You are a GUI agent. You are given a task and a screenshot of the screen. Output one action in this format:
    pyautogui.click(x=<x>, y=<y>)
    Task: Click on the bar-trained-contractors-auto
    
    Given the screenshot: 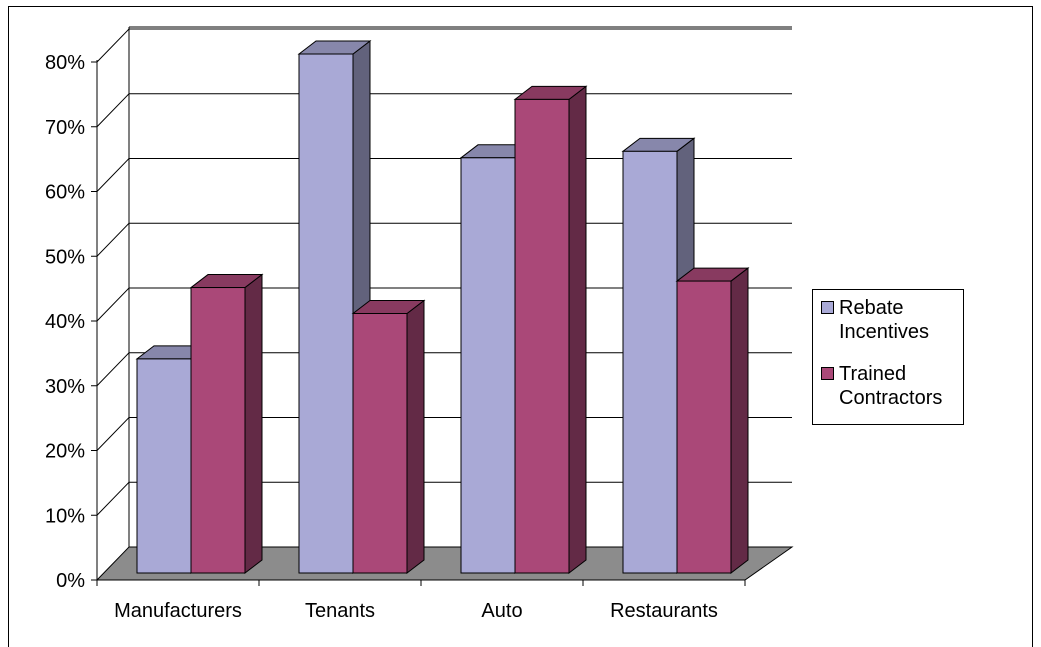 What is the action you would take?
    pyautogui.click(x=550, y=330)
    